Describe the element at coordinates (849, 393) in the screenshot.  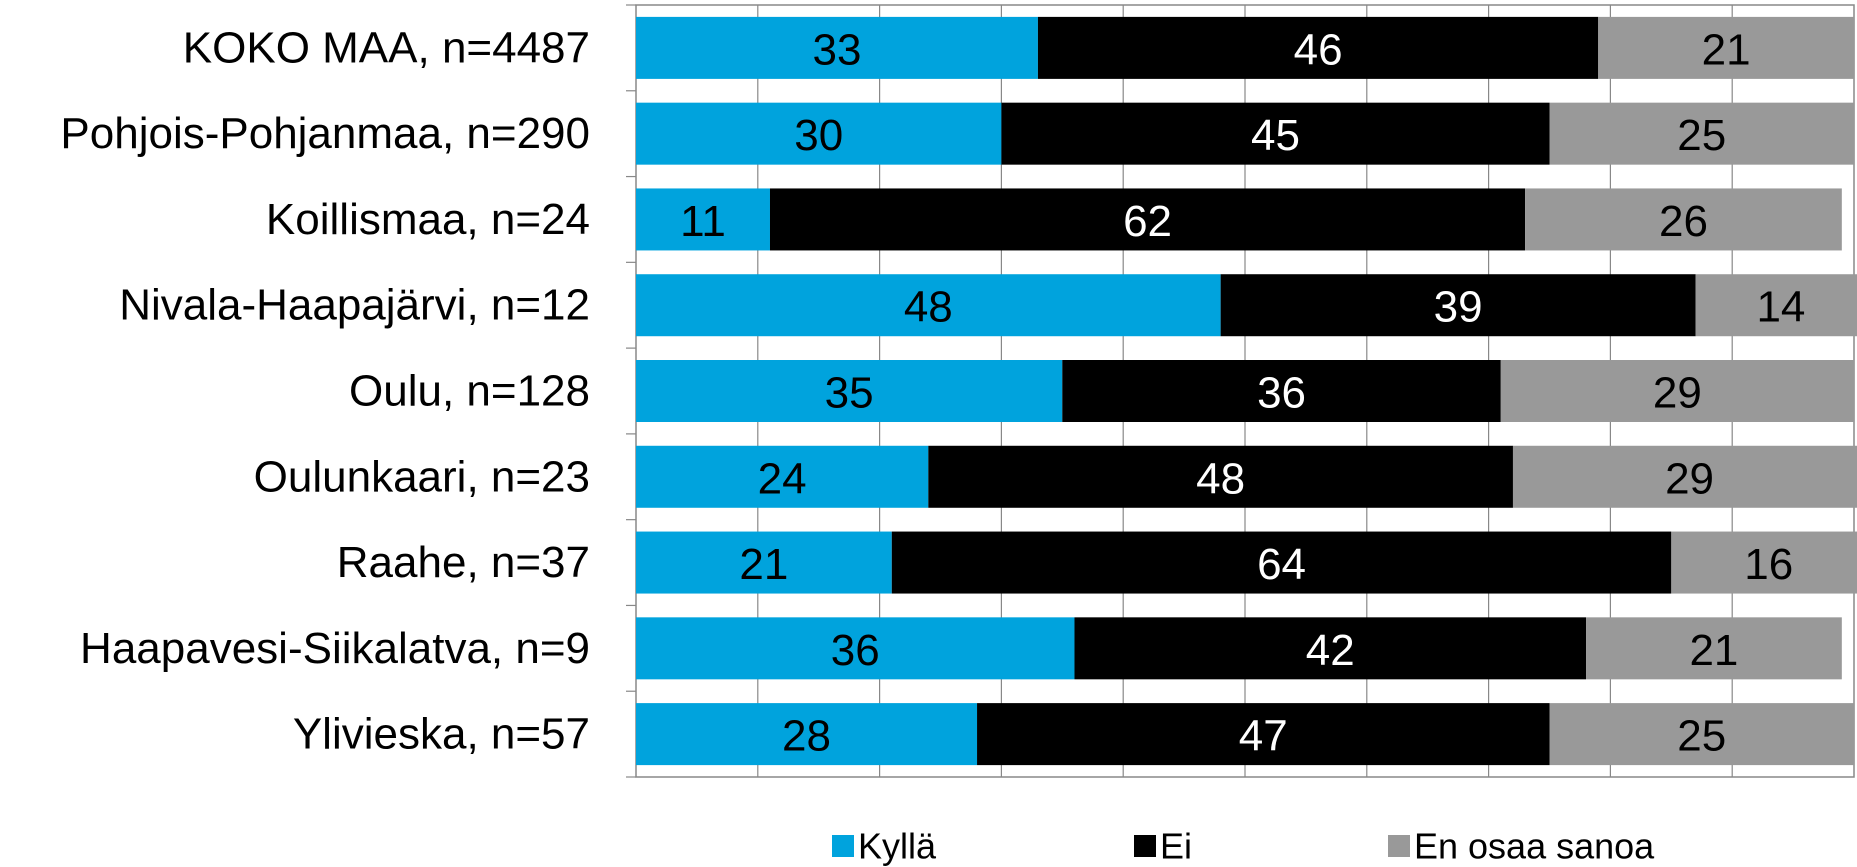
I see `data-label: 35` at that location.